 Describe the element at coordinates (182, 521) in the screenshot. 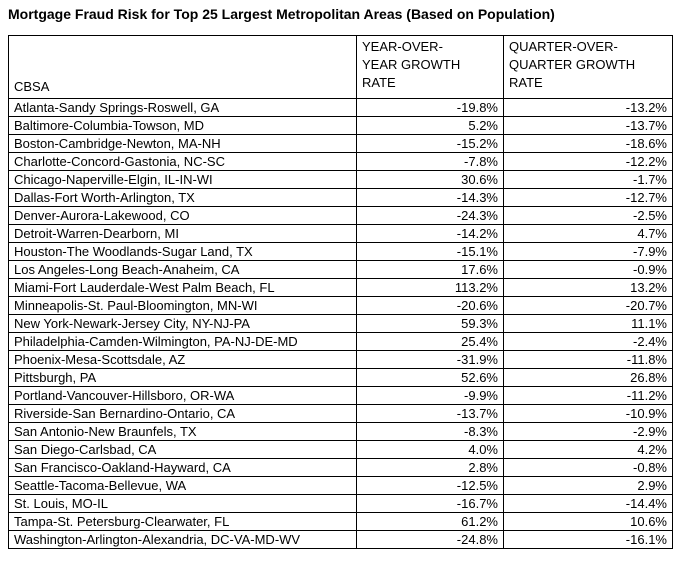

I see `cbsa-cell: Tampa-St. Petersburg-Clearwater, FL` at that location.